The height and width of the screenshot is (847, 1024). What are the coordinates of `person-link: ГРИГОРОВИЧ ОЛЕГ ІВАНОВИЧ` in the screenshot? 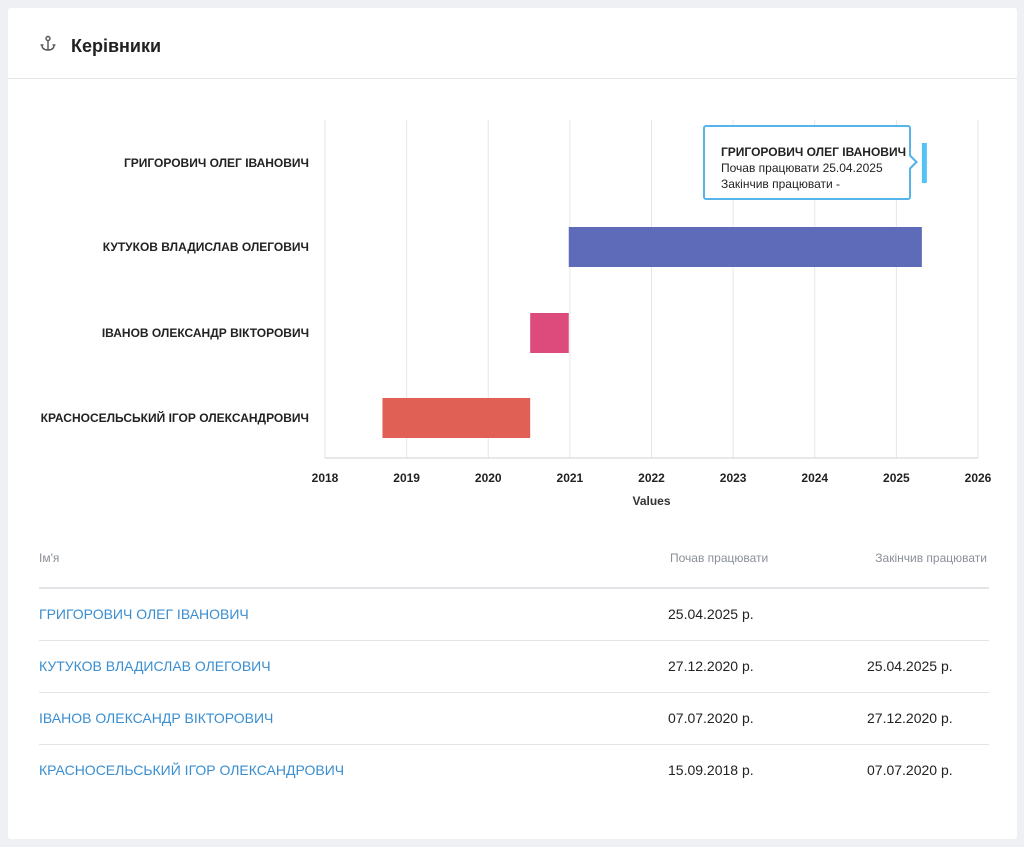 It's located at (144, 614).